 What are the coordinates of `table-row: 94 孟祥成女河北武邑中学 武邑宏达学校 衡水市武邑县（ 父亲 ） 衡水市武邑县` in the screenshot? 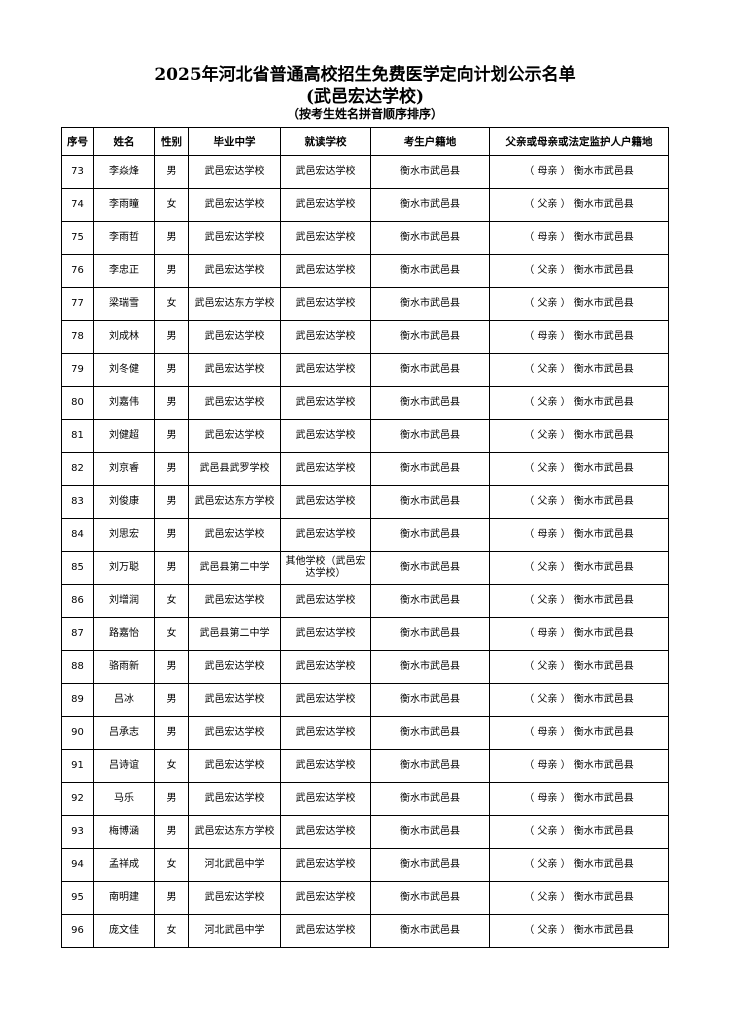 It's located at (365, 865).